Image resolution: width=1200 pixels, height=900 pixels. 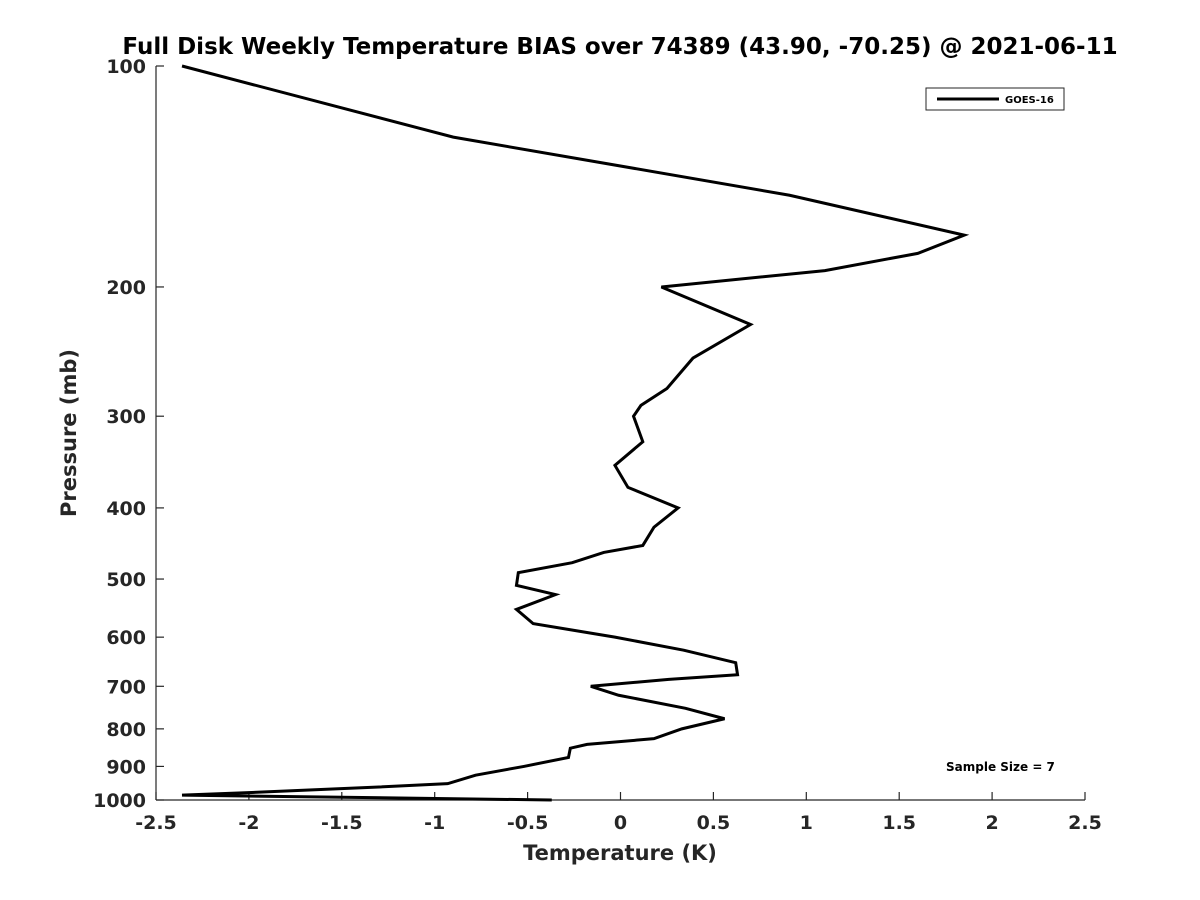 What do you see at coordinates (126, 638) in the screenshot?
I see `y-tick-label: 600` at bounding box center [126, 638].